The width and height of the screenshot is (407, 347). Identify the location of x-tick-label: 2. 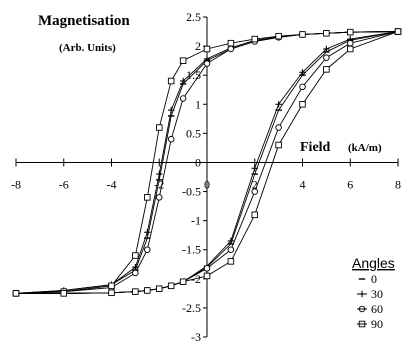
(255, 184).